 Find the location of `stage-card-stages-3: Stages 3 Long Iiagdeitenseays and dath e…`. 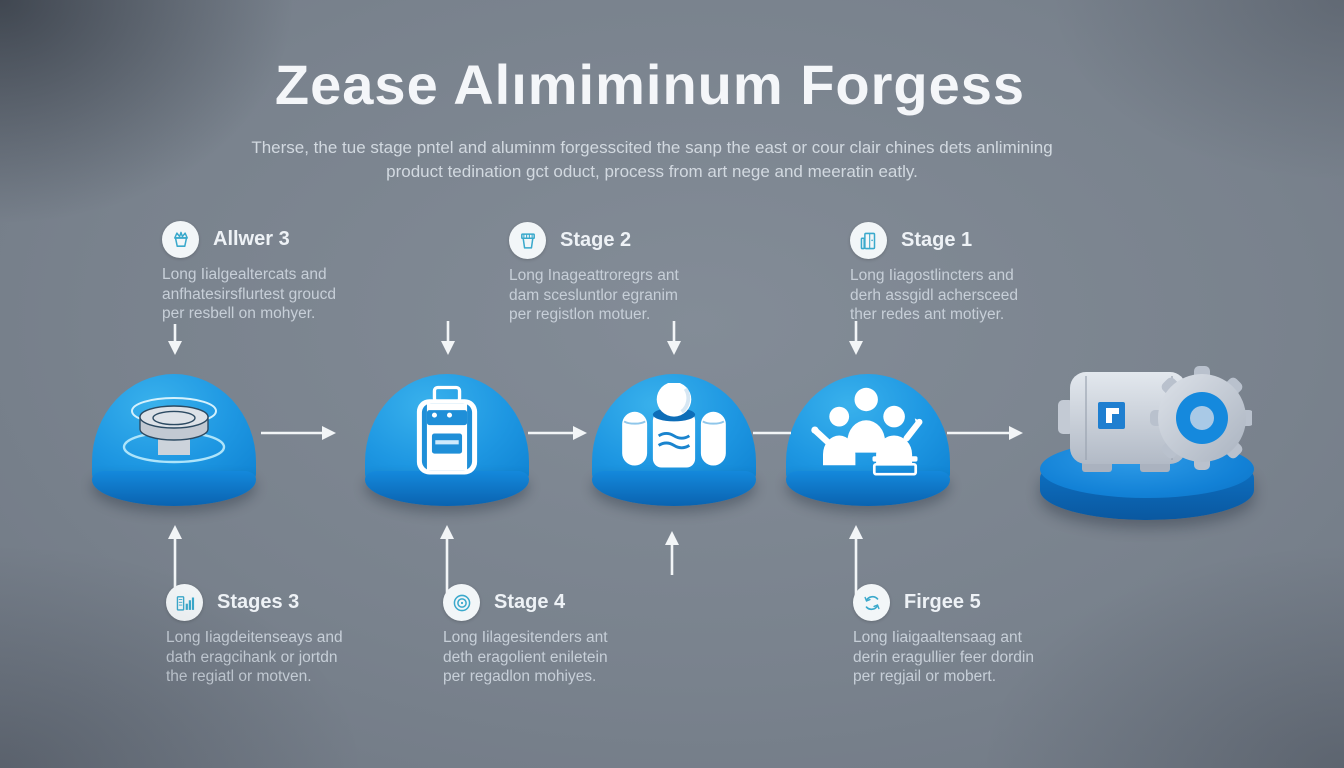

stage-card-stages-3: Stages 3 Long Iiagdeitenseays and dath e… is located at coordinates (288, 635).